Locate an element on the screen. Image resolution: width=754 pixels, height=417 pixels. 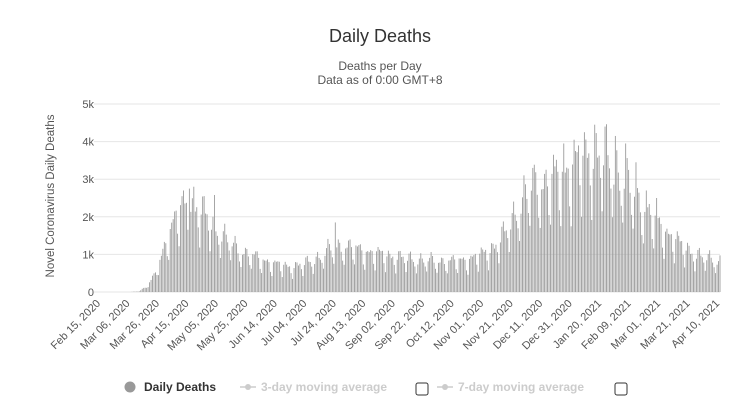
y-tick-label: 5k is located at coordinates (88, 105).